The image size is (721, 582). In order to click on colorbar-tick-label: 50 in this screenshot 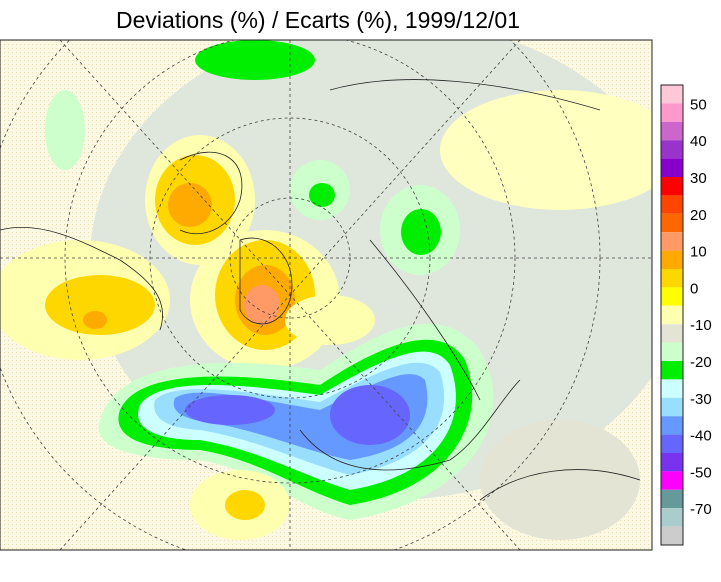, I will do `click(698, 104)`.